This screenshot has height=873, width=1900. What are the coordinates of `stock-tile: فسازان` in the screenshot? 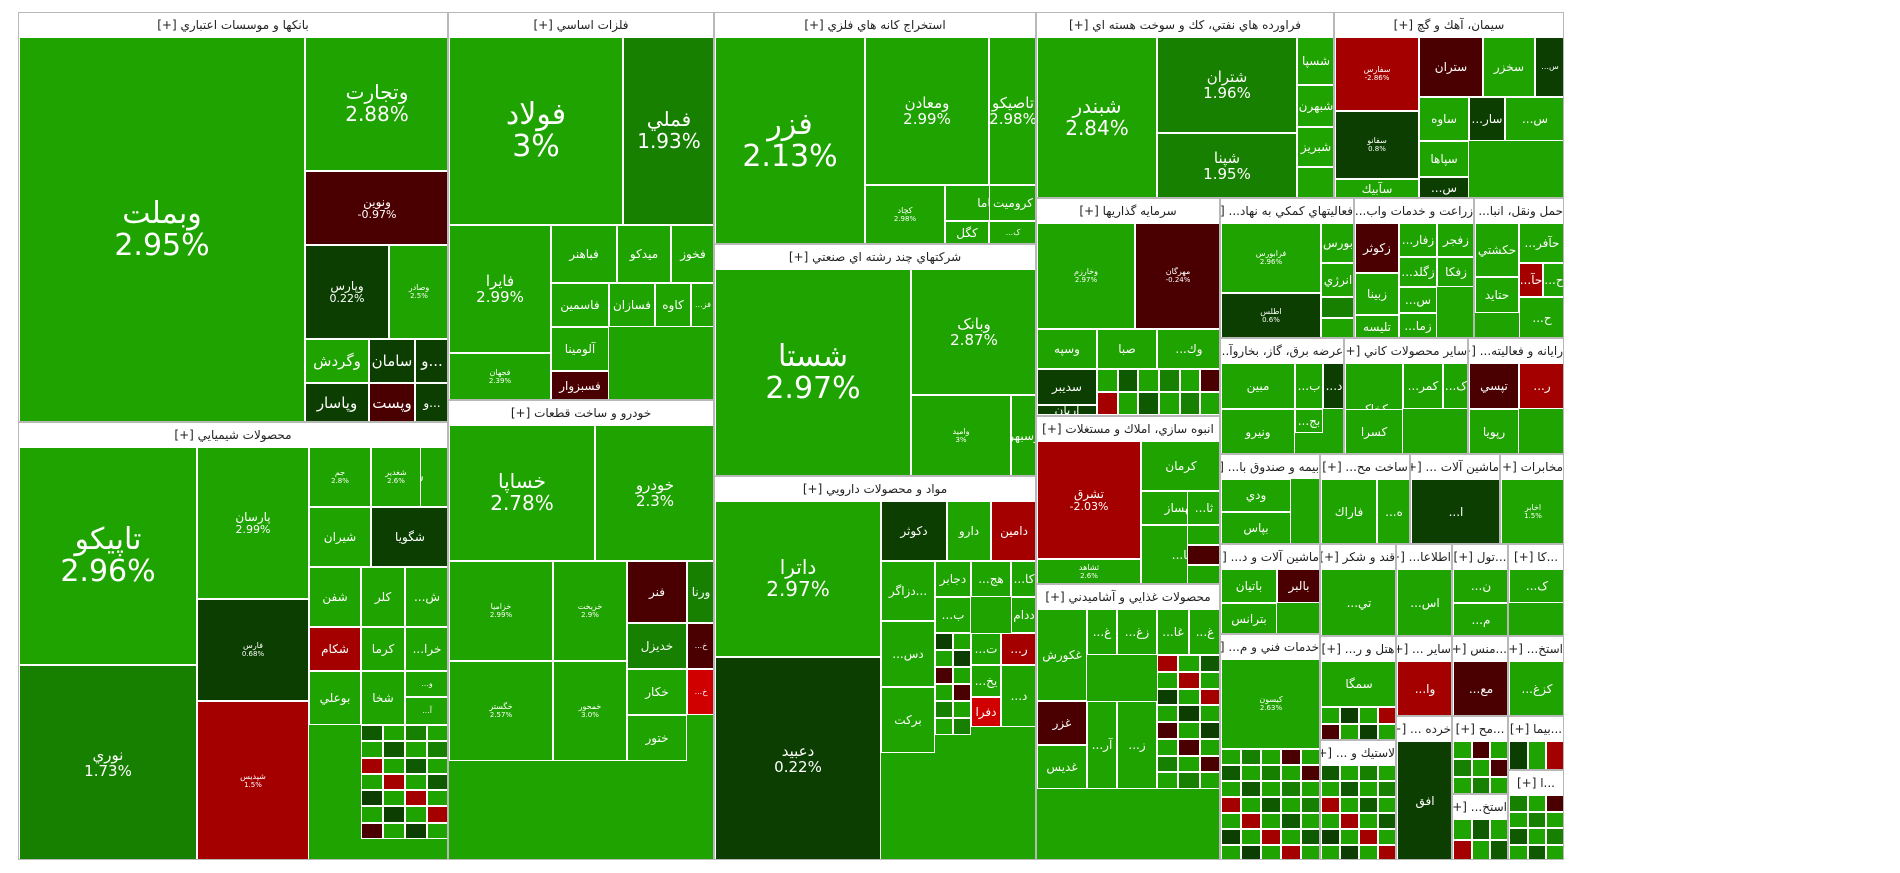 It's located at (632, 305).